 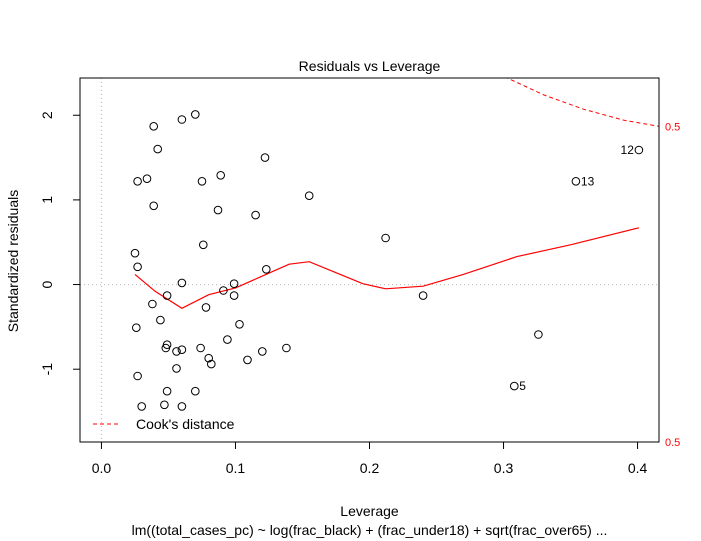 I want to click on chart-title: Residuals vs Leverage, so click(x=370, y=66).